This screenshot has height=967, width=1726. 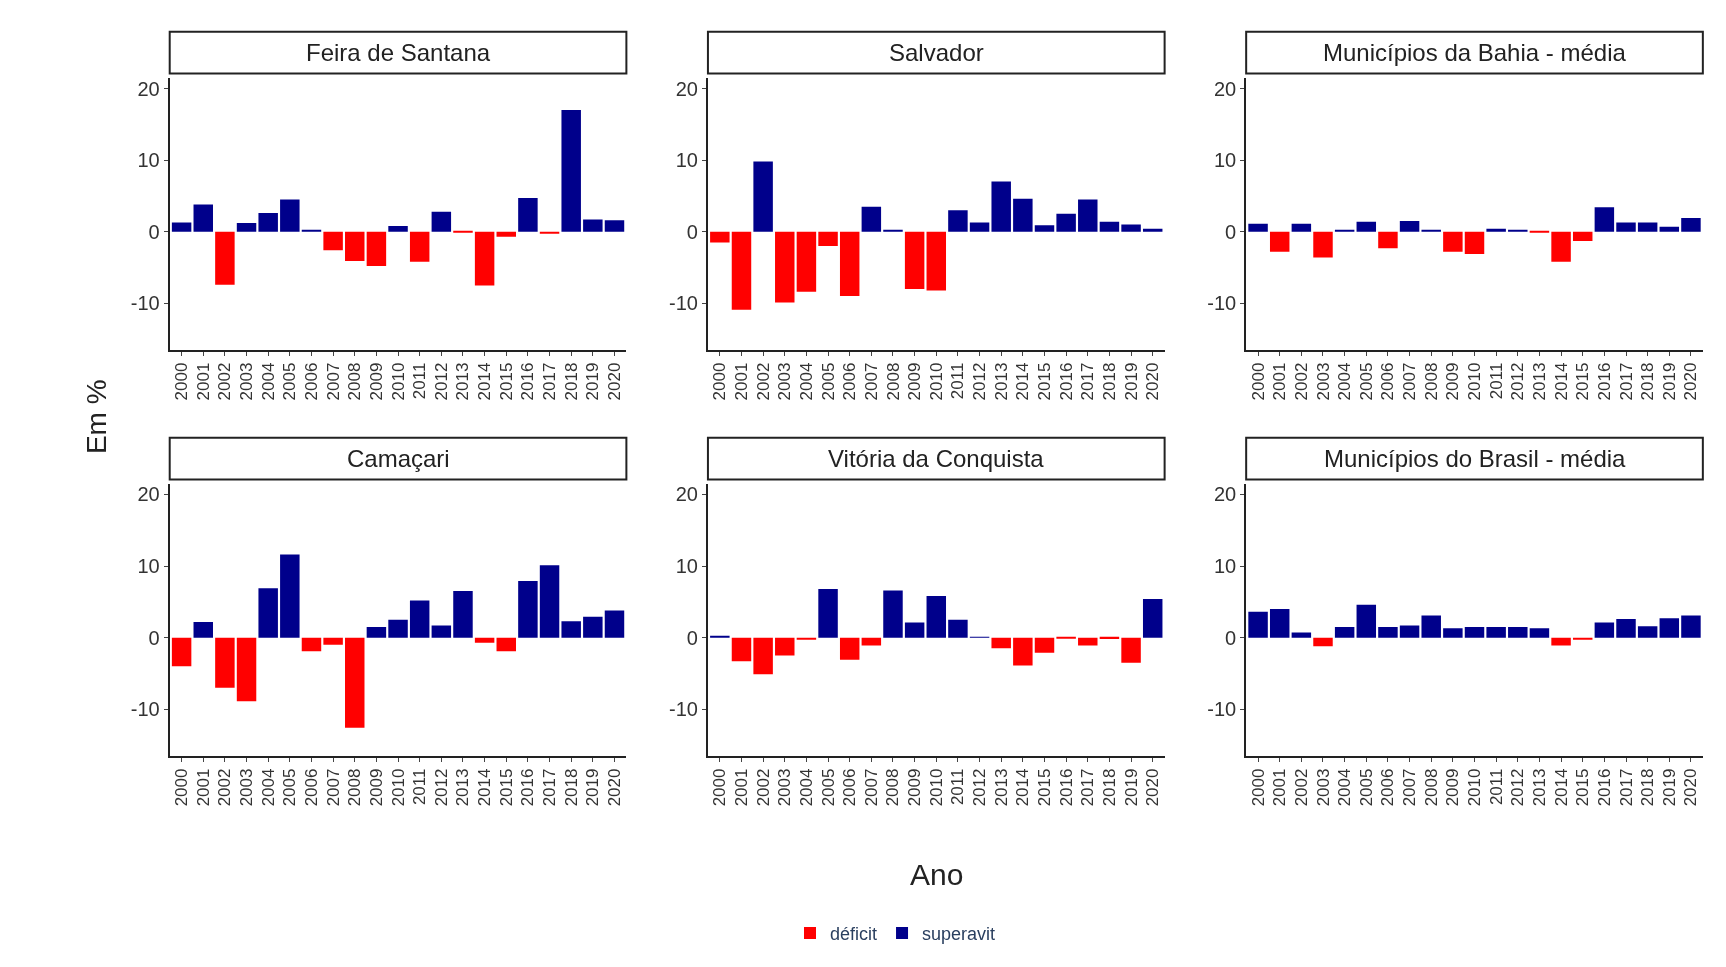 I want to click on x-tick-label: 2019, so click(x=1669, y=381).